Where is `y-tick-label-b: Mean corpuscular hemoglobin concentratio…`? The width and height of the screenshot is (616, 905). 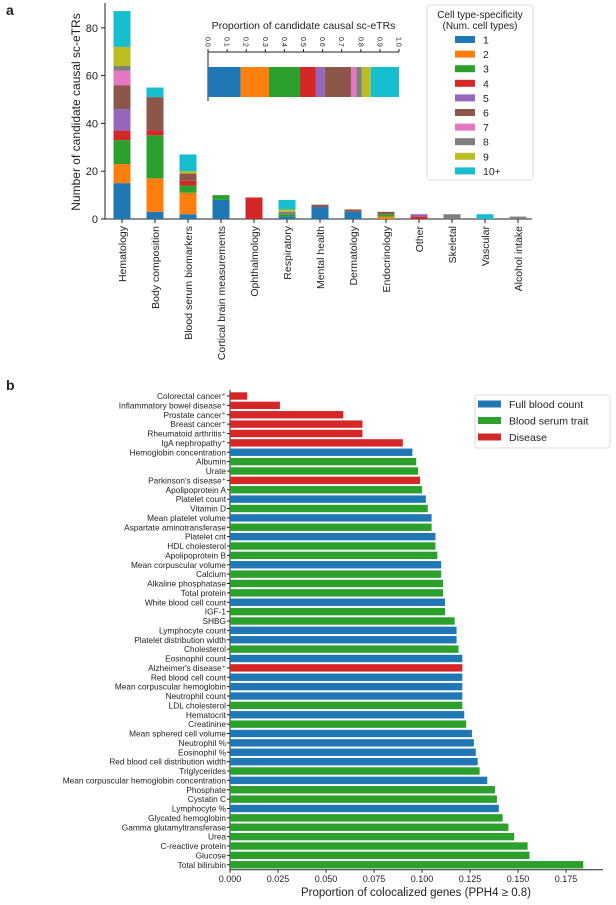
y-tick-label-b: Mean corpuscular hemoglobin concentratio… is located at coordinates (145, 780).